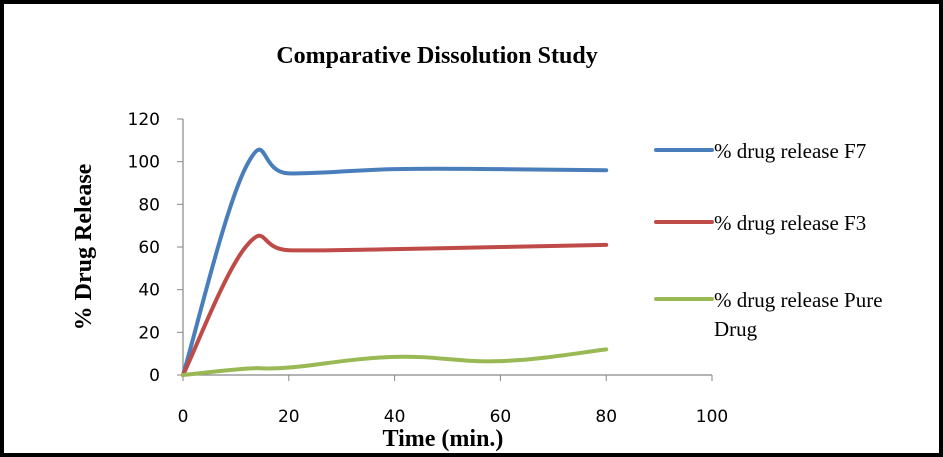 This screenshot has width=943, height=457. Describe the element at coordinates (395, 362) in the screenshot. I see `series-line-drug-release-pure-drug` at that location.